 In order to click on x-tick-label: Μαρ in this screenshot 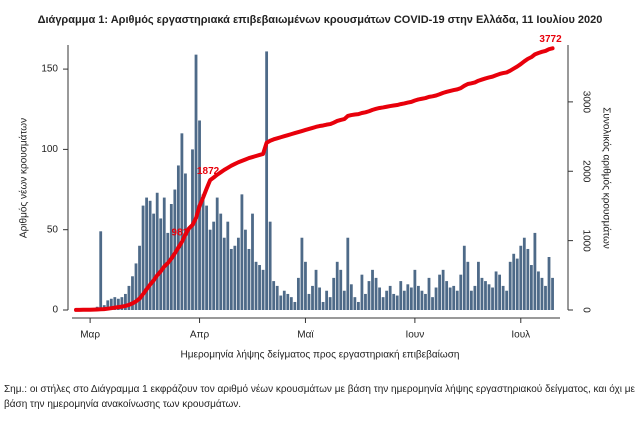, I will do `click(90, 335)`.